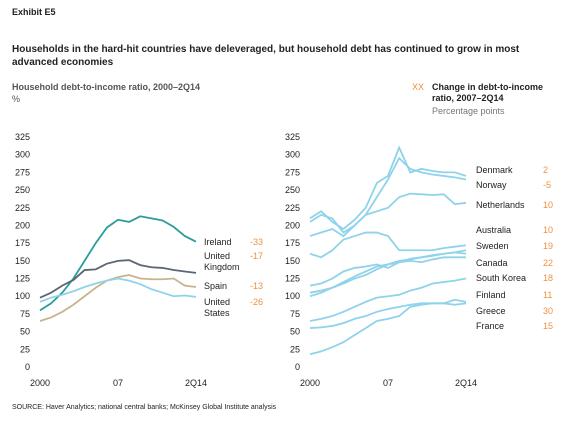 The image size is (568, 447). Describe the element at coordinates (547, 185) in the screenshot. I see `change-label: -5` at that location.